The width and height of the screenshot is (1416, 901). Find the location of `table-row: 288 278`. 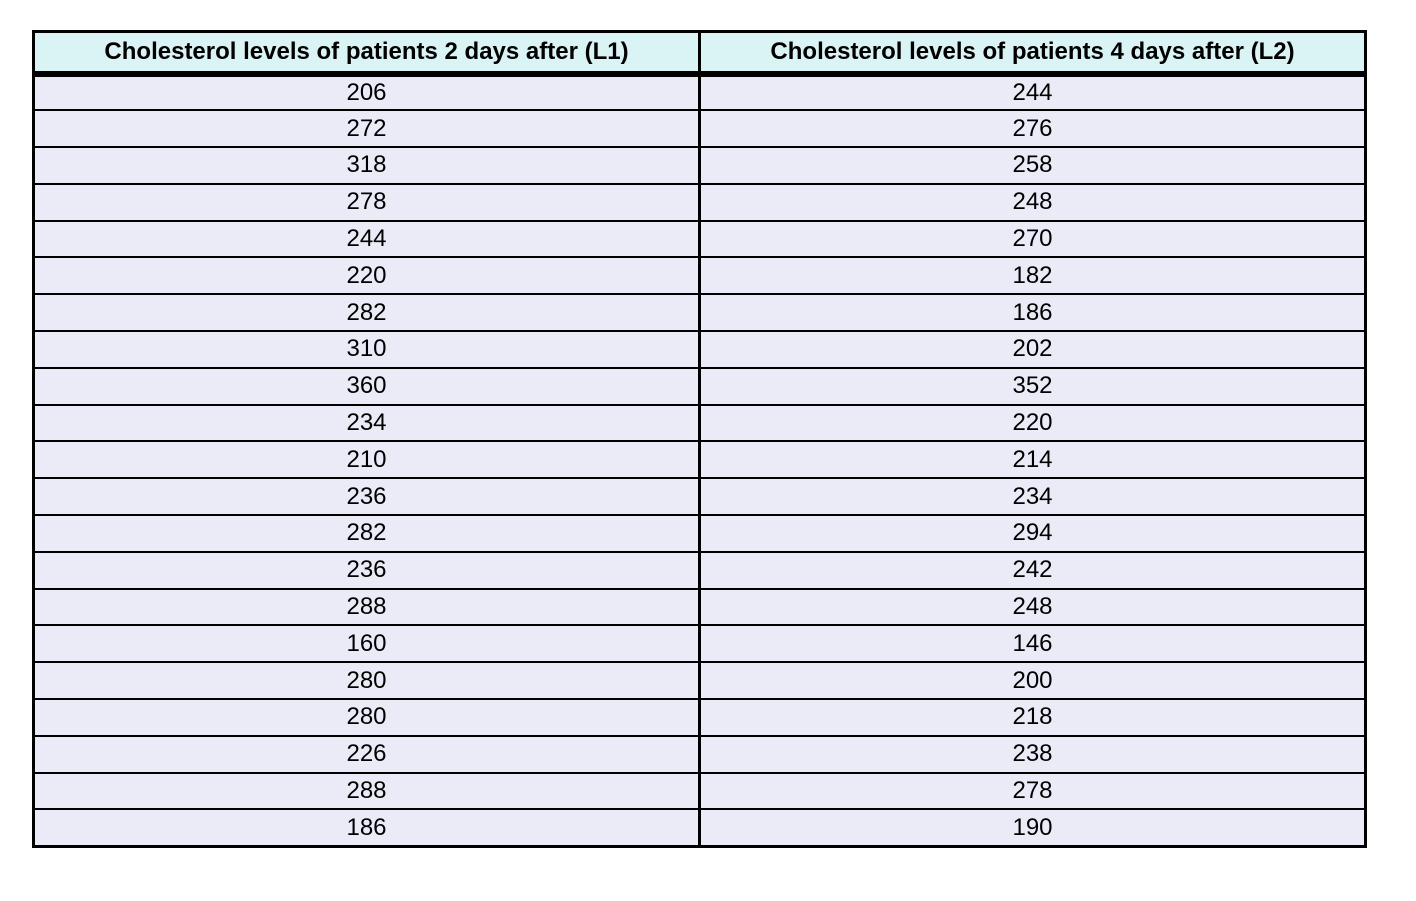

table-row: 288 278 is located at coordinates (699, 791).